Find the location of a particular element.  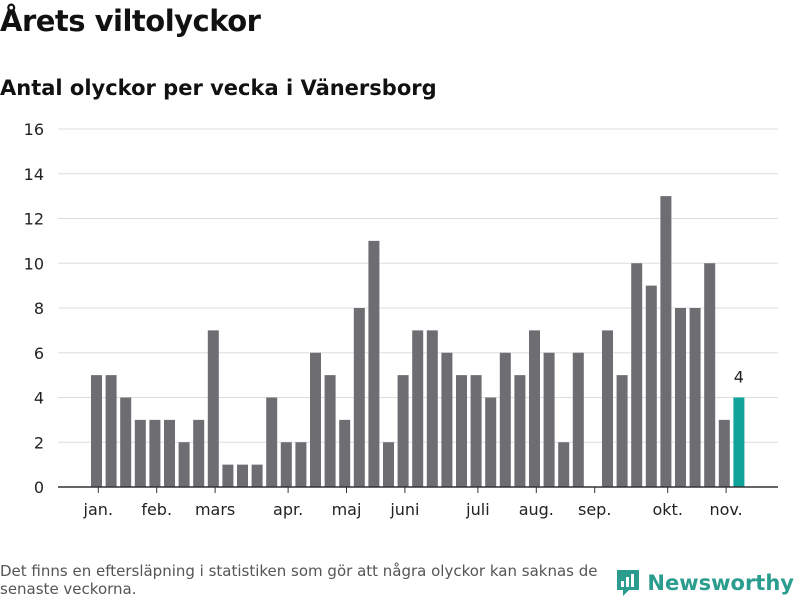

y-tick-label: 14 is located at coordinates (34, 174).